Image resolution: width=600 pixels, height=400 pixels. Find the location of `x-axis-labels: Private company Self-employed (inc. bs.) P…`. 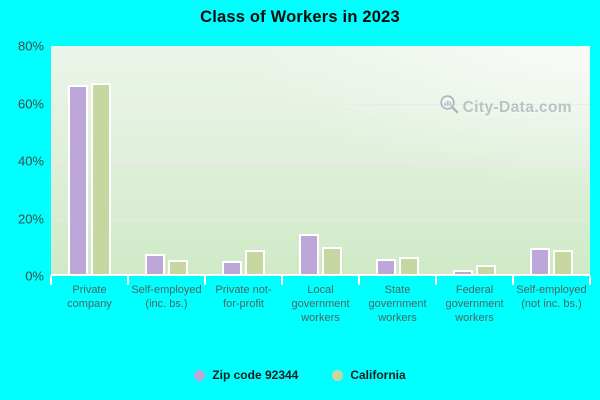

x-axis-labels: Private company Self-employed (inc. bs.) P… is located at coordinates (320, 304).